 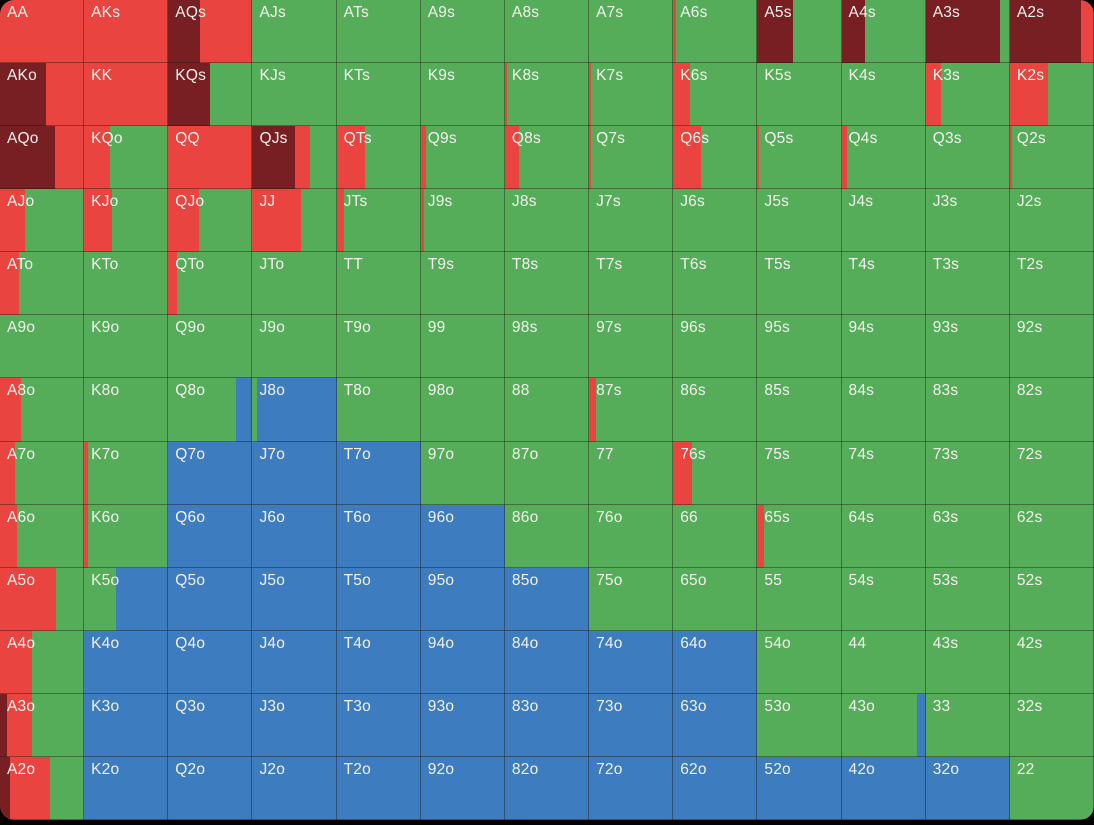 I want to click on hand-cell-K5o: K5o, so click(x=126, y=599).